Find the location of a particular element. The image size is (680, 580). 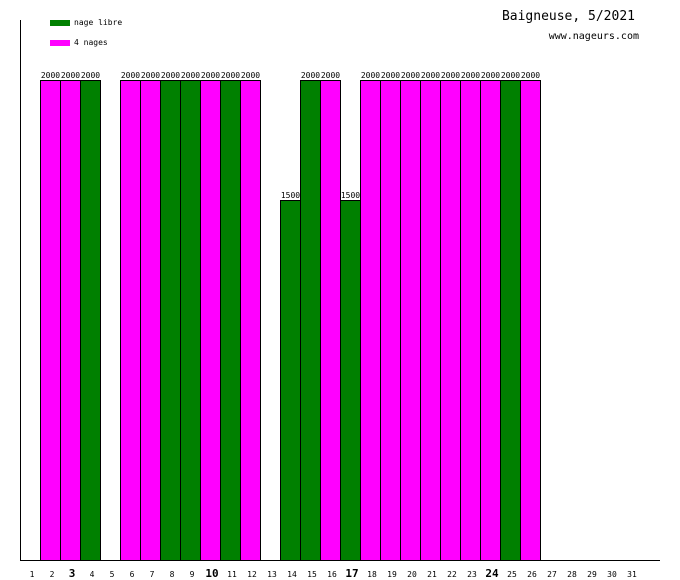

bar-value-label-day-11: 2000 is located at coordinates (230, 75).